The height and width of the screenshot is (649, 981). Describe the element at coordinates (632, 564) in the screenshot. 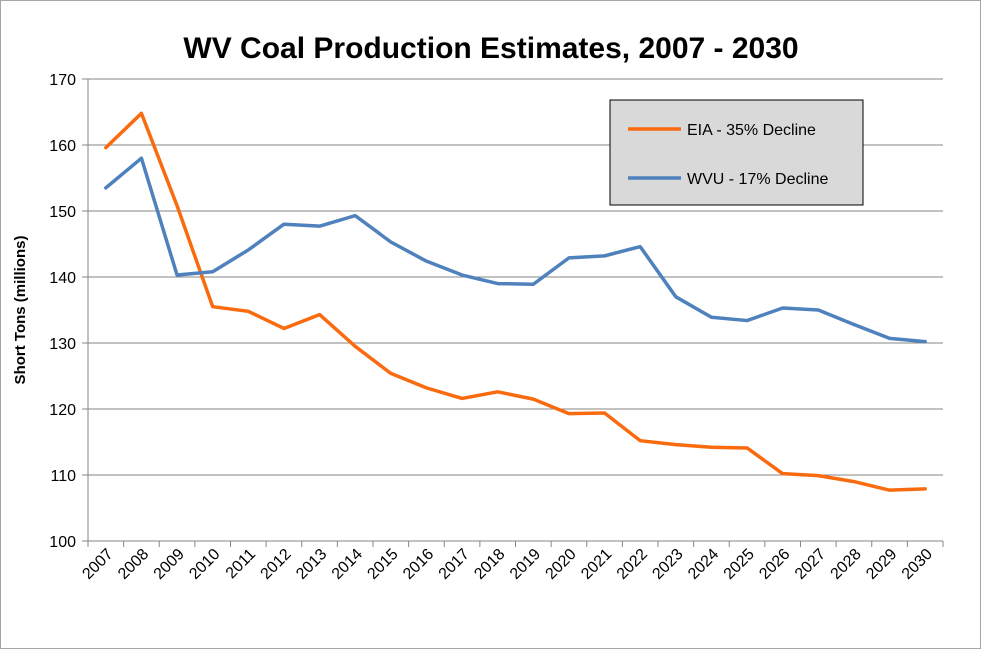

I see `x-tick-label-2022: 2022` at that location.